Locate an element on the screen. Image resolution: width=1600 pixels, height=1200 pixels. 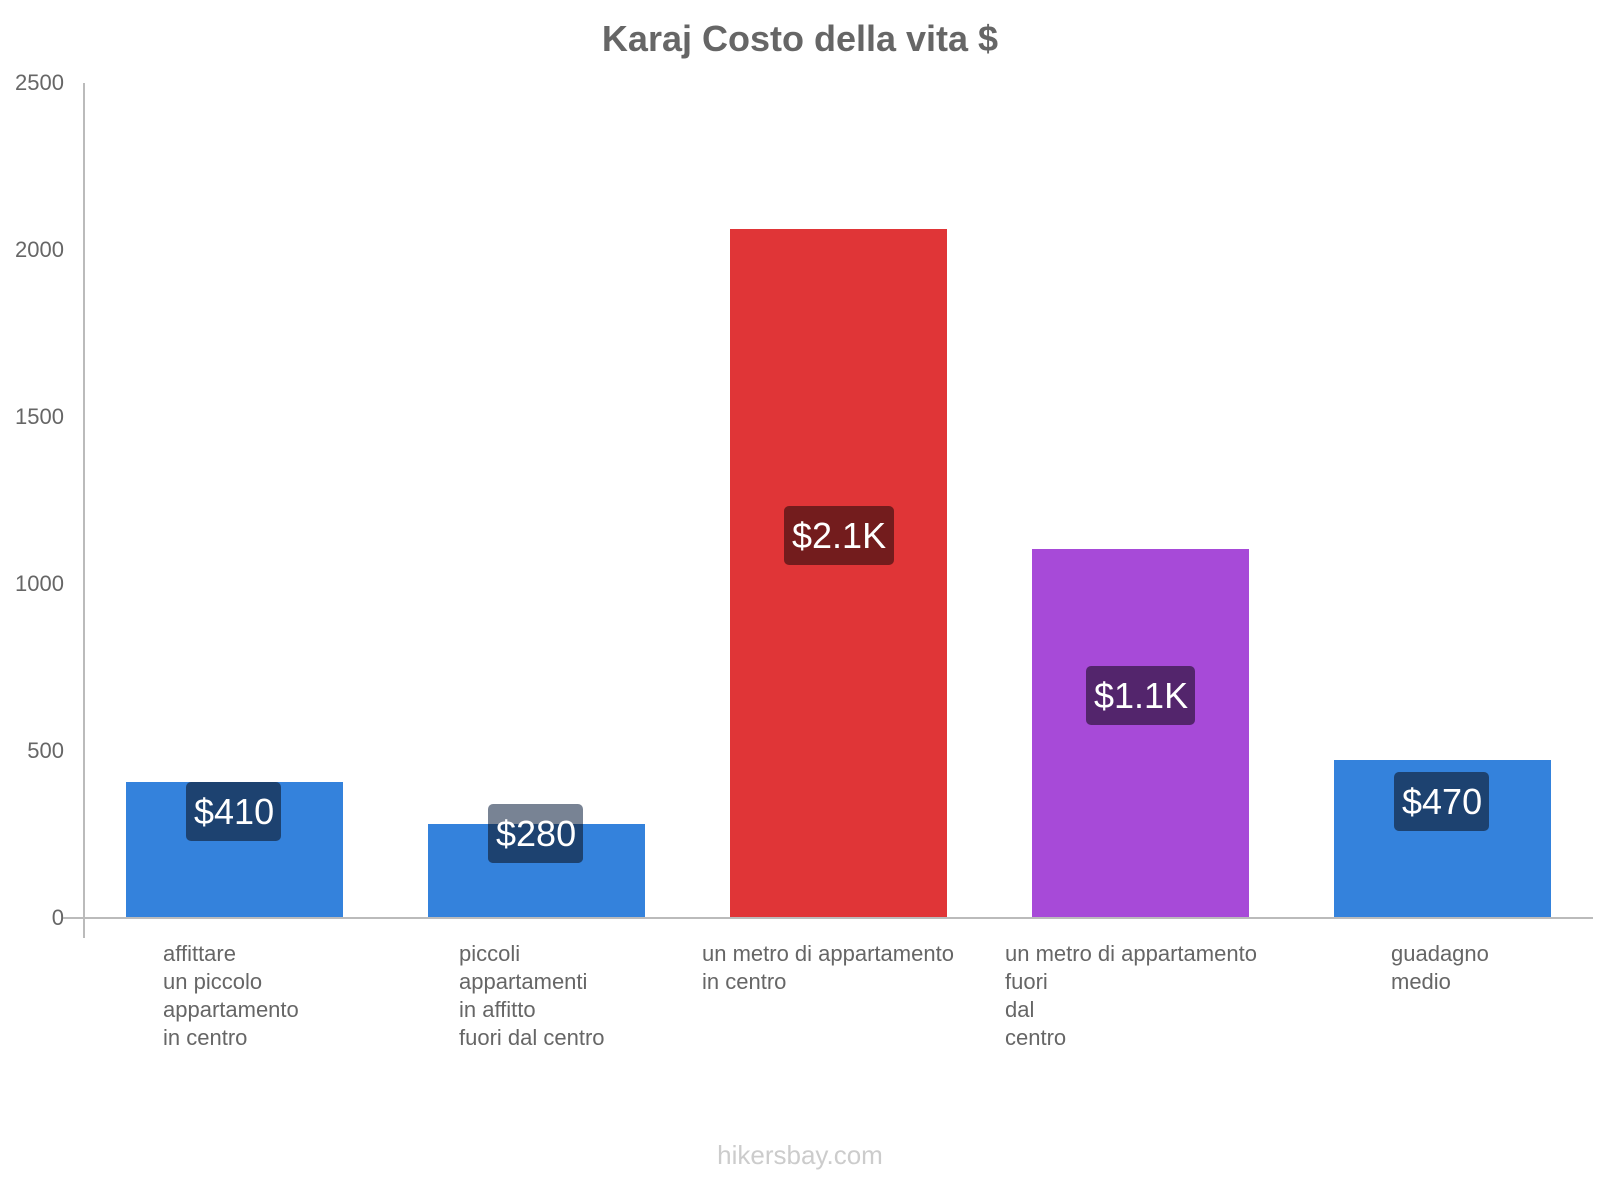
y-tick-label: 500 is located at coordinates (45, 750).